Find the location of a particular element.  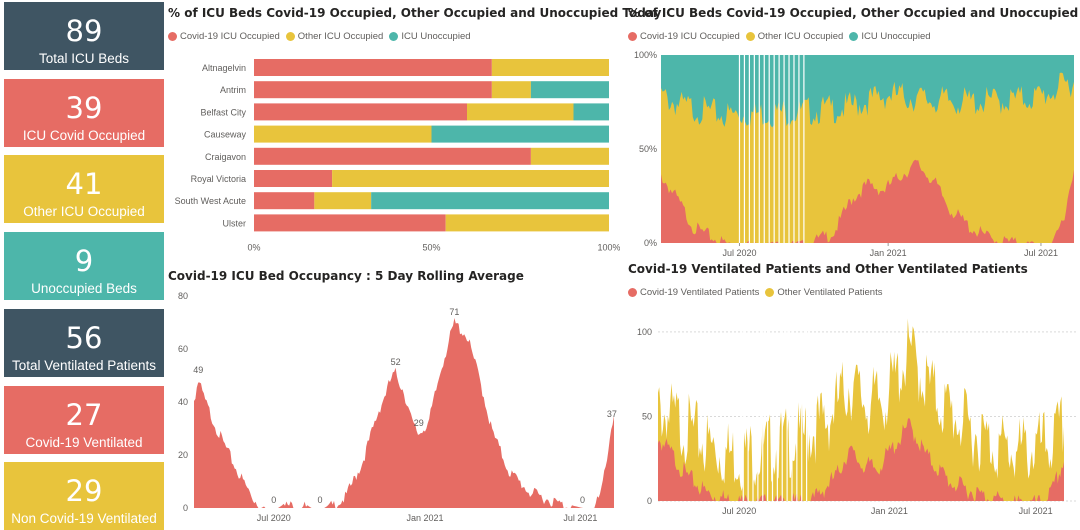

kpi-card-unoccupied-beds: 9 Unoccupied Beds is located at coordinates (84, 266).